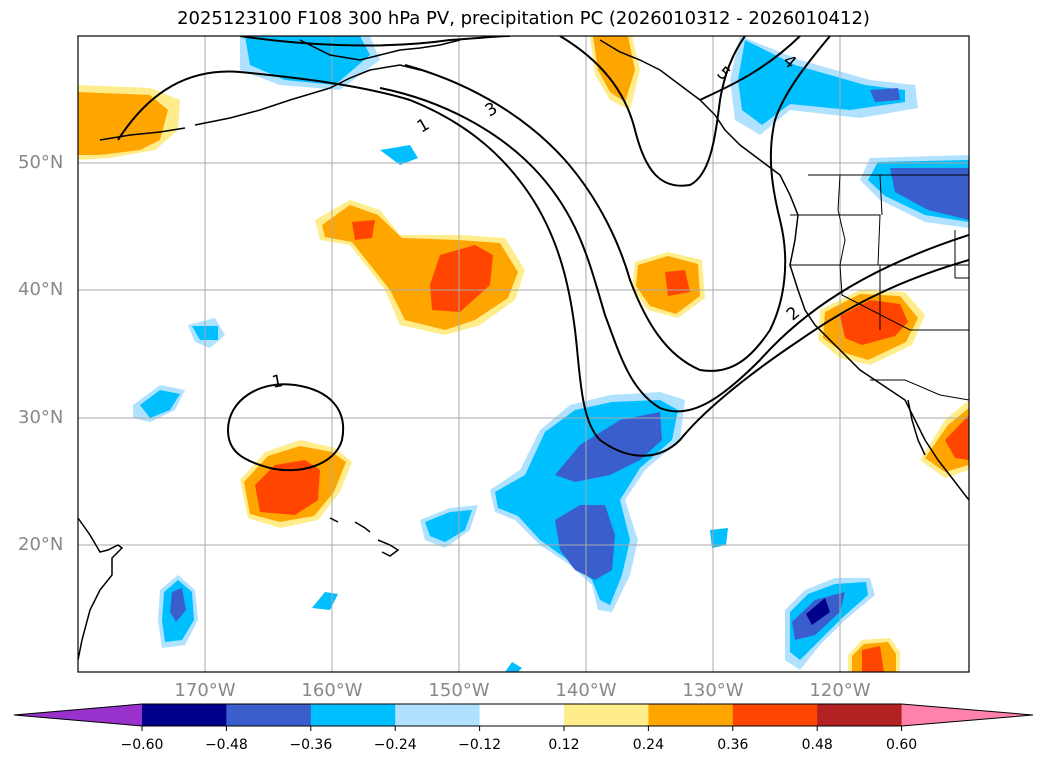 The height and width of the screenshot is (765, 1047). What do you see at coordinates (41, 417) in the screenshot?
I see `lat-label-30n: 30°N` at bounding box center [41, 417].